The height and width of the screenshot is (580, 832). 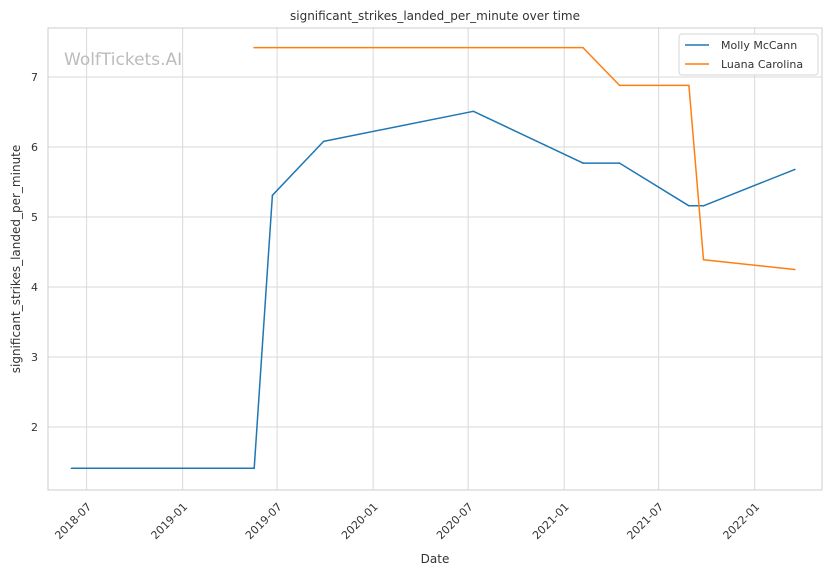 I want to click on legend-box, so click(x=748, y=54).